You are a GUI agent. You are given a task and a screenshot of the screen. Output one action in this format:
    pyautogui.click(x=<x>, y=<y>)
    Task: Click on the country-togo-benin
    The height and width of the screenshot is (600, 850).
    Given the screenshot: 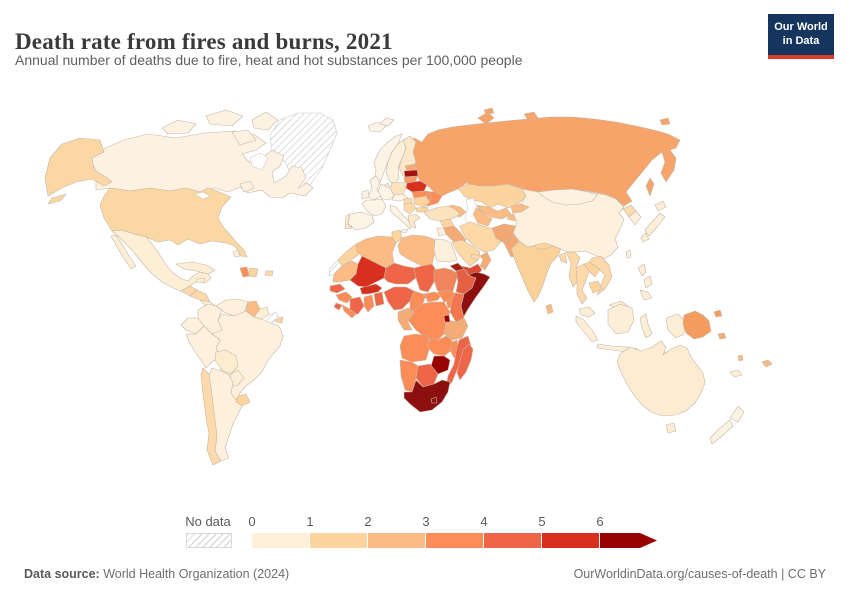 What is the action you would take?
    pyautogui.click(x=379, y=299)
    